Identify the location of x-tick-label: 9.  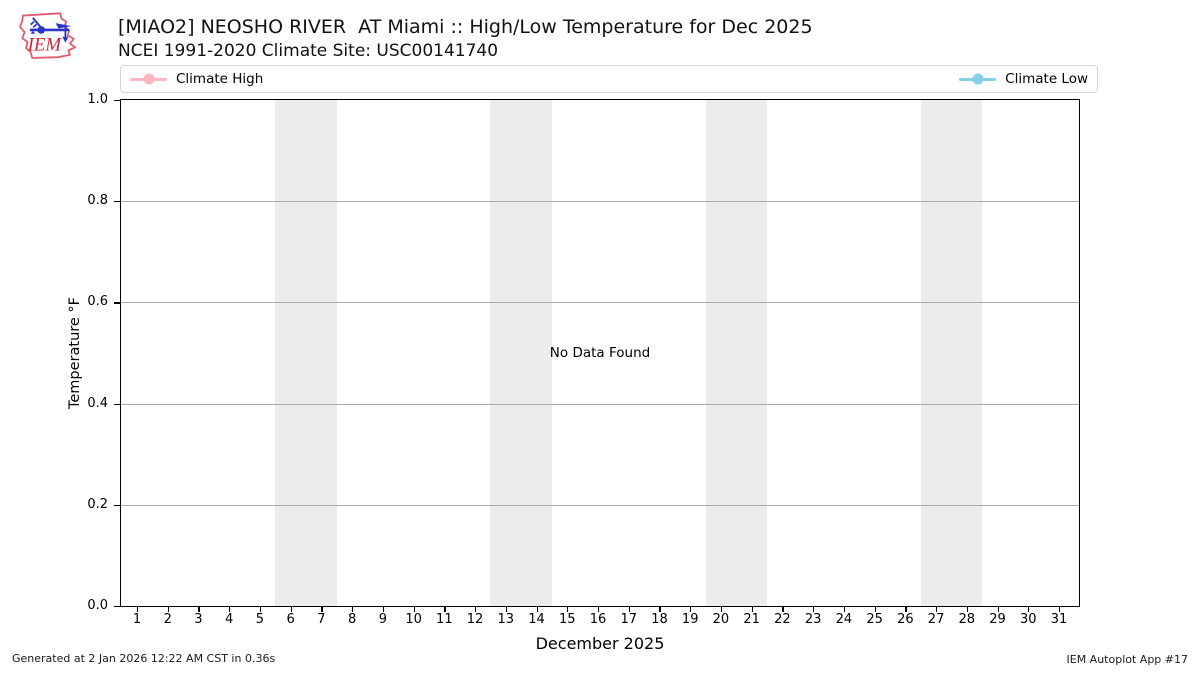
(382, 619).